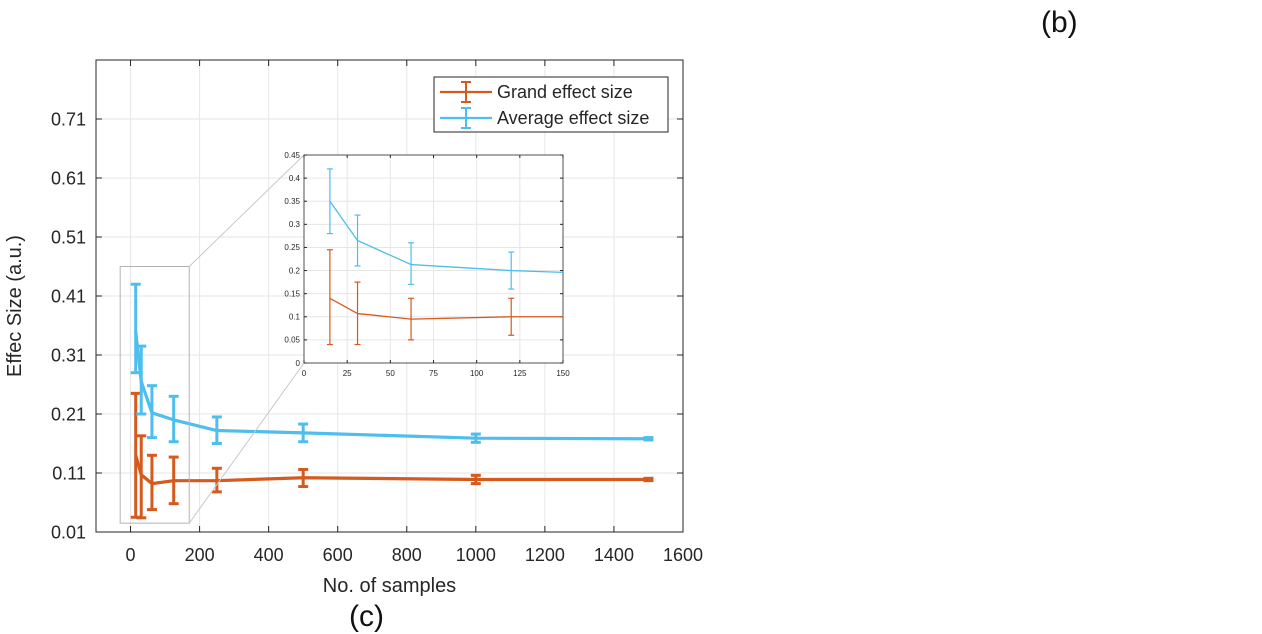  Describe the element at coordinates (68, 355) in the screenshot. I see `main-ytick-label: 0.31` at that location.